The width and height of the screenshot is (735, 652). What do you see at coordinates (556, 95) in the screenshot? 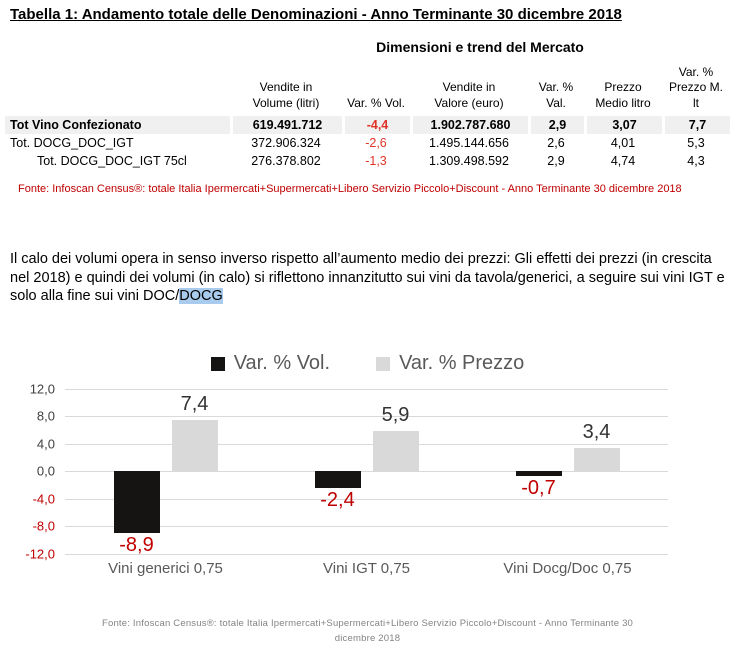
I see `column-header-var-val: Var. % Val.` at bounding box center [556, 95].